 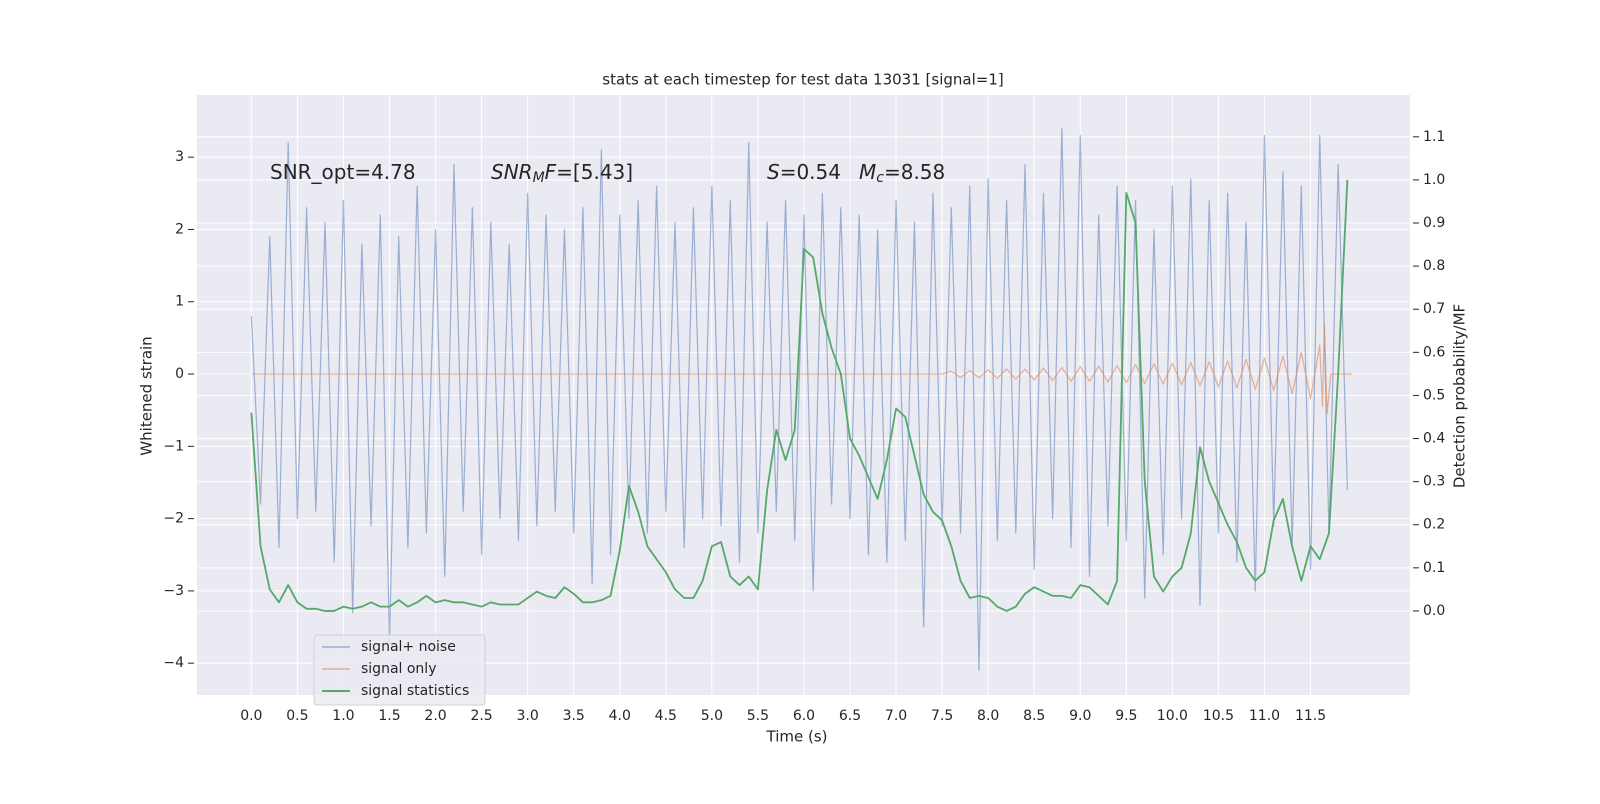 I want to click on y-tick-label: 1, so click(x=179, y=302).